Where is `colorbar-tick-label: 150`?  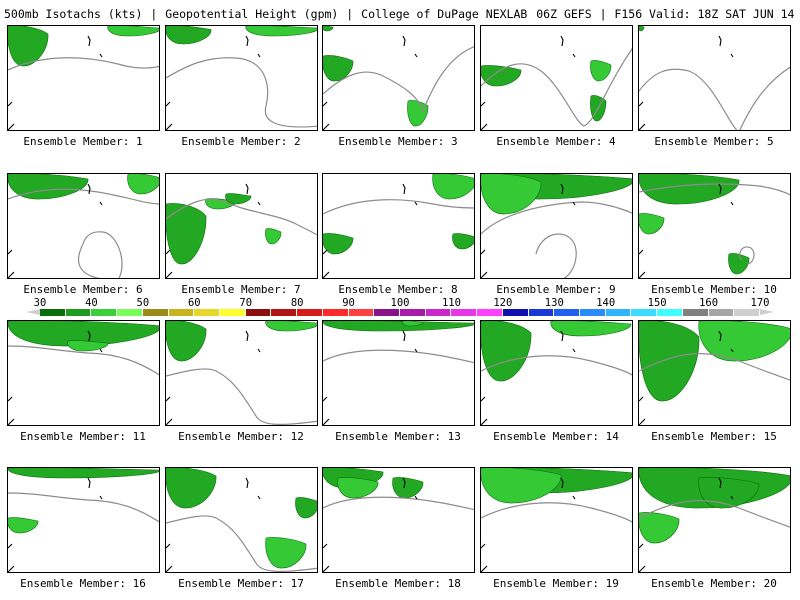
colorbar-tick-label: 150 is located at coordinates (657, 303).